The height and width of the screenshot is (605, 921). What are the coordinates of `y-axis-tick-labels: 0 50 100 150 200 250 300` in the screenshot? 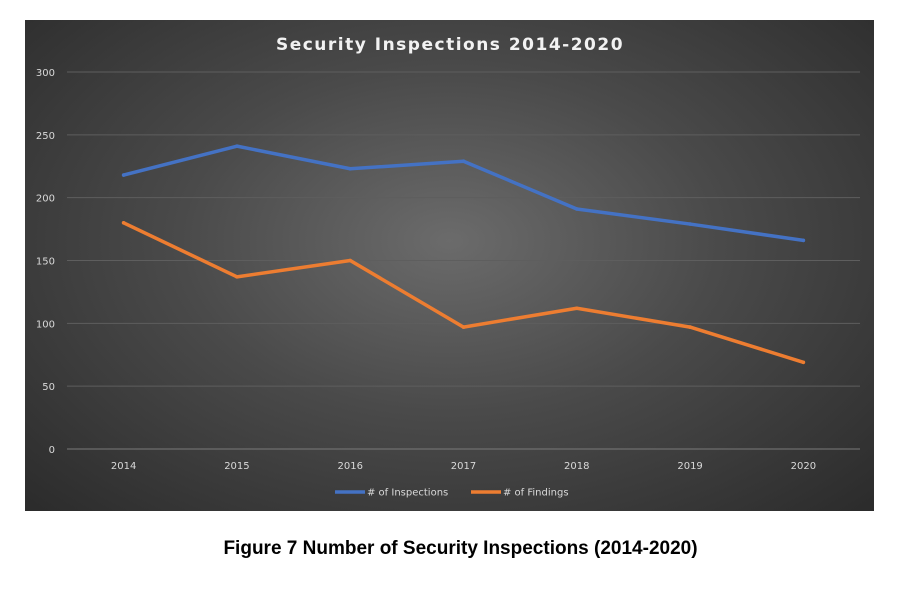 It's located at (45, 262).